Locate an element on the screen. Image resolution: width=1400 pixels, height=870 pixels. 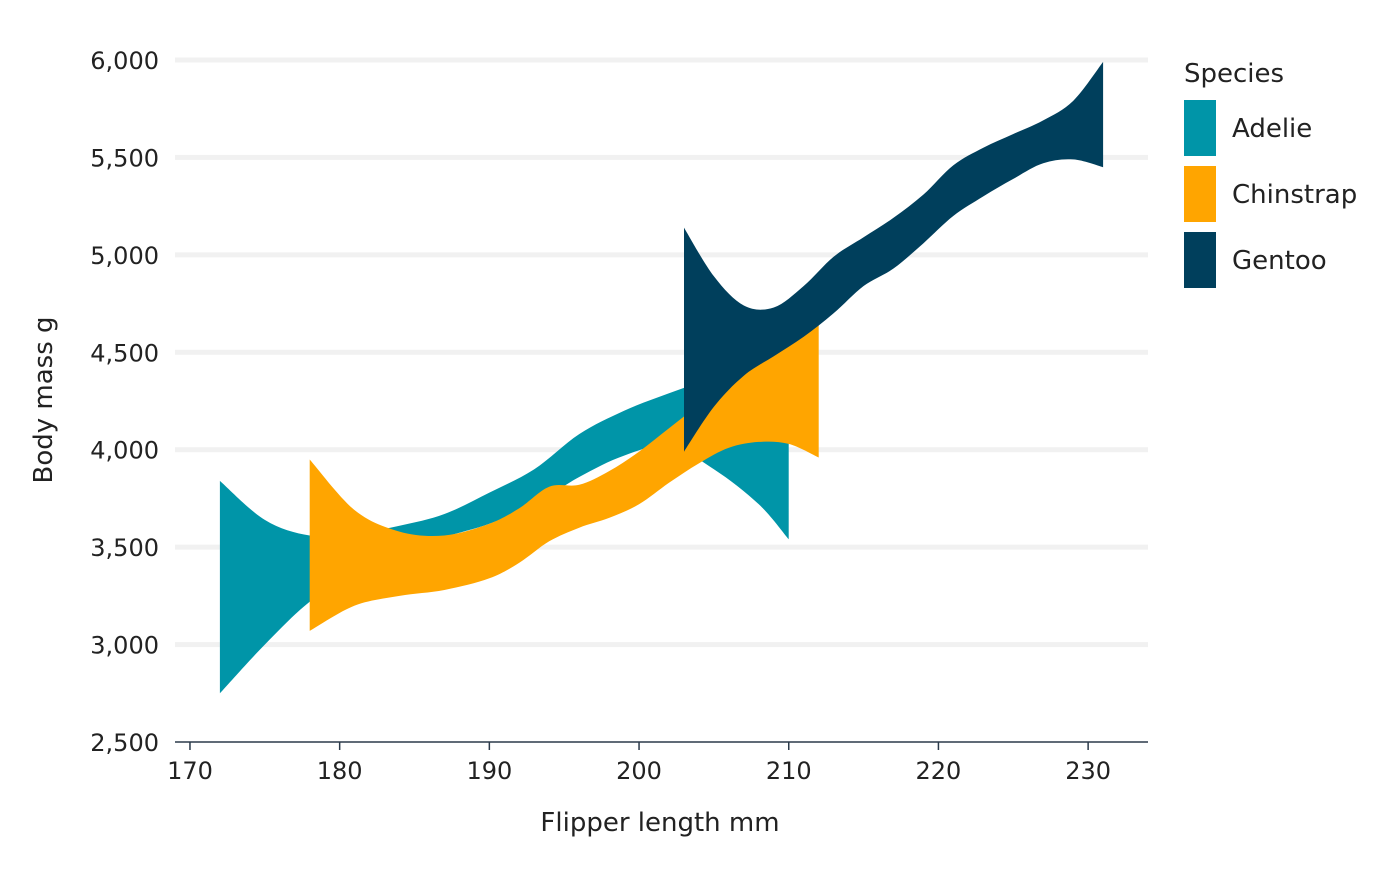
y-tick-label: 4,500 is located at coordinates (124, 353).